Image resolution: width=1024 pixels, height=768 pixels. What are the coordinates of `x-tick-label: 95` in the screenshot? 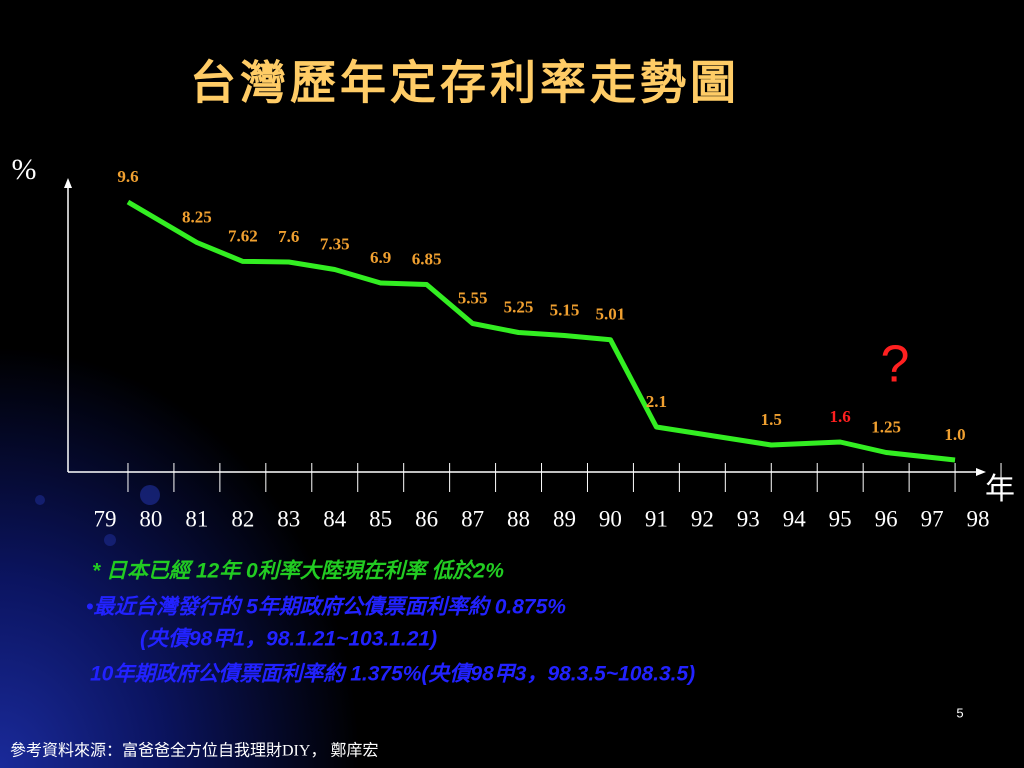 It's located at (840, 518).